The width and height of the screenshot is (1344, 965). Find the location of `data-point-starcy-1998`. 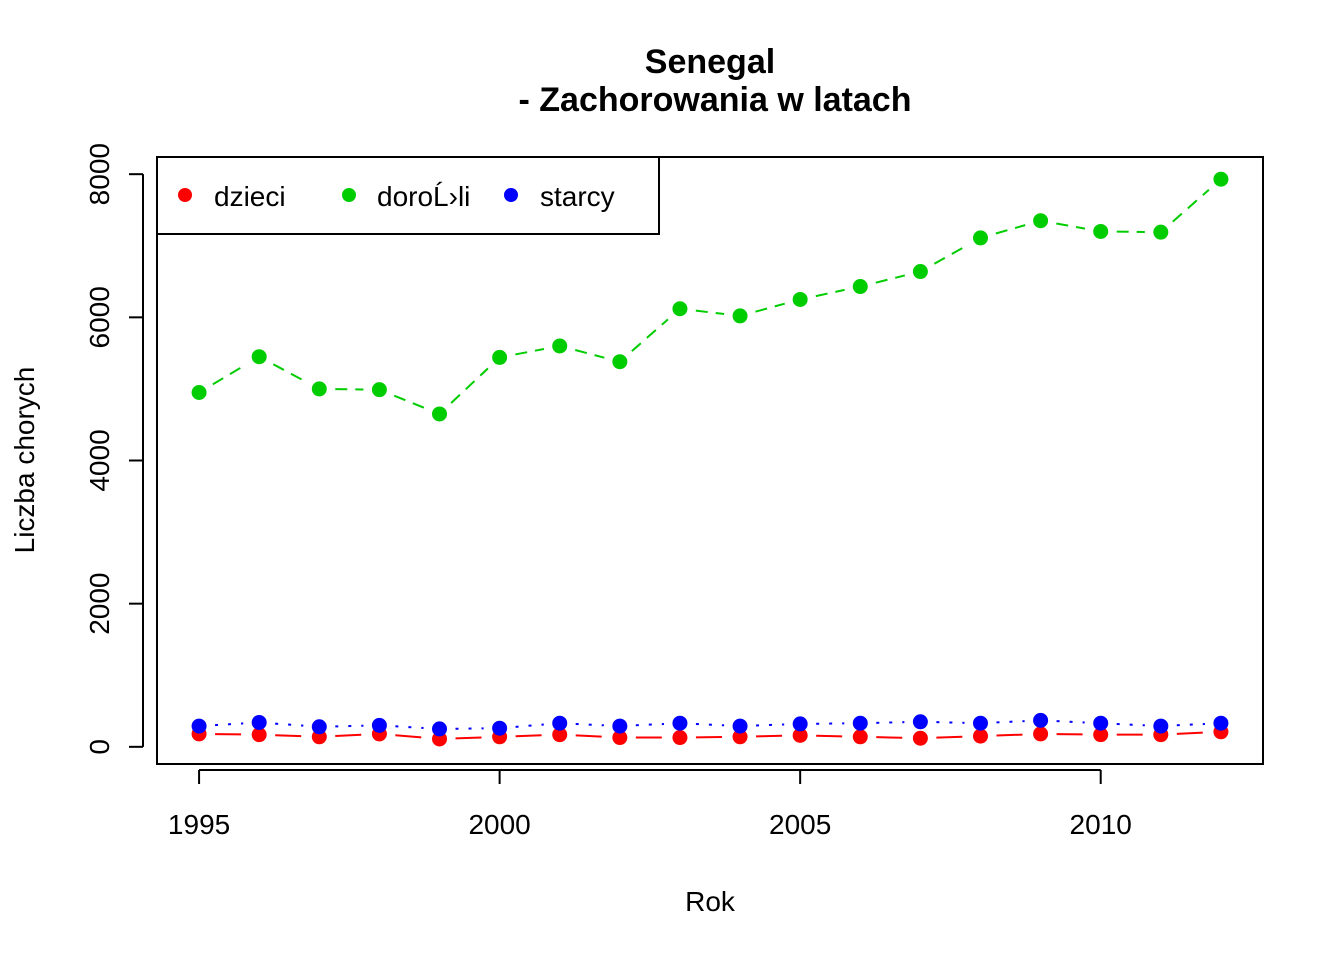

data-point-starcy-1998 is located at coordinates (379, 725).